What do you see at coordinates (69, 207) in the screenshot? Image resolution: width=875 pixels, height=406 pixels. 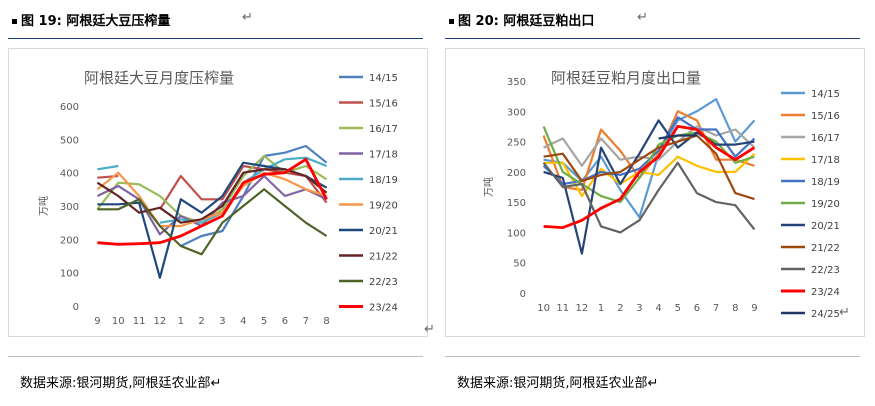 I see `y-tick-label: 300` at bounding box center [69, 207].